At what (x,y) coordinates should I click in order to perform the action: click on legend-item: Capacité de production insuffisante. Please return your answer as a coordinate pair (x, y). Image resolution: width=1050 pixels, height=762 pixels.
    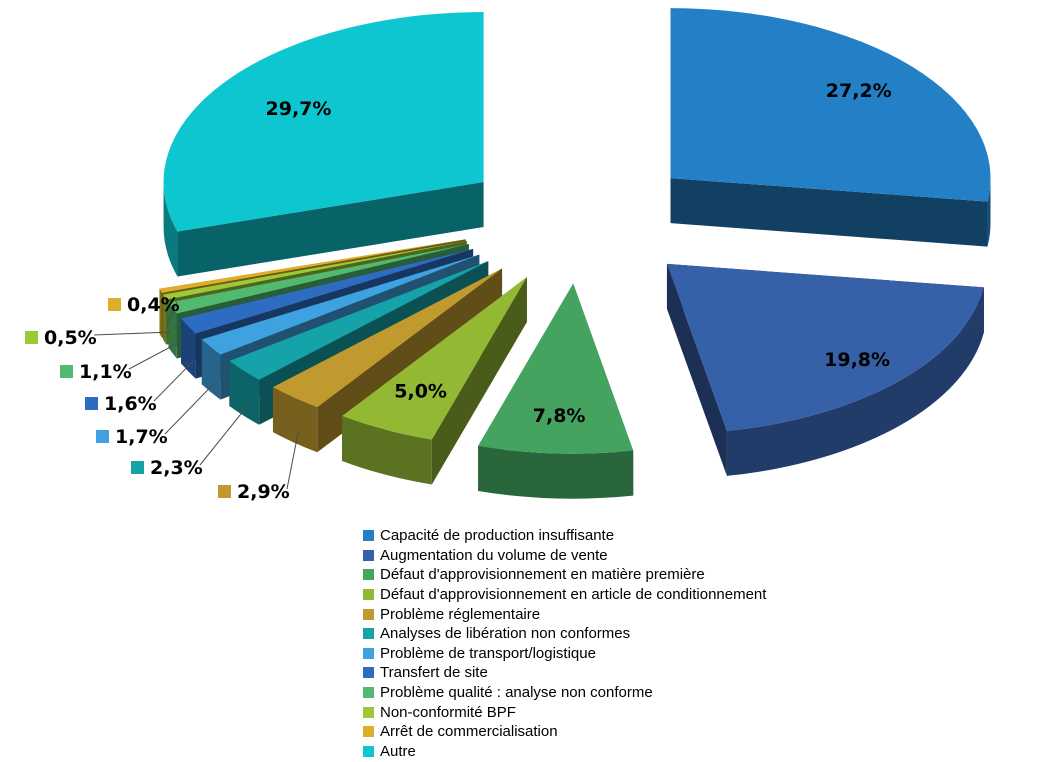
    Looking at the image, I should click on (564, 536).